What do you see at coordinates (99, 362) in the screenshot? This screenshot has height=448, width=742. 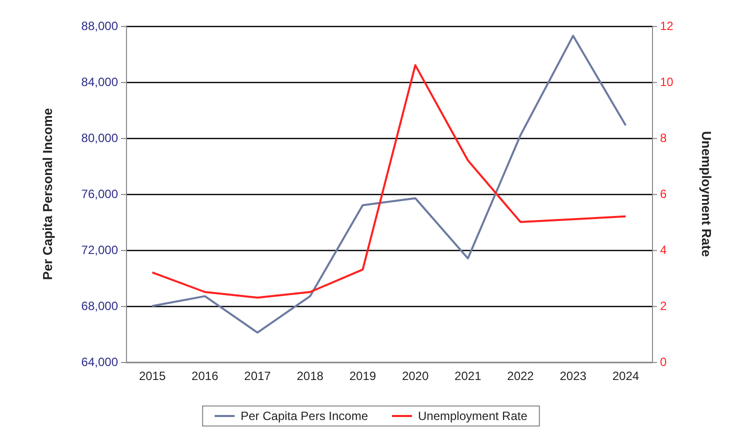 I see `y-tick-label: 64,000` at bounding box center [99, 362].